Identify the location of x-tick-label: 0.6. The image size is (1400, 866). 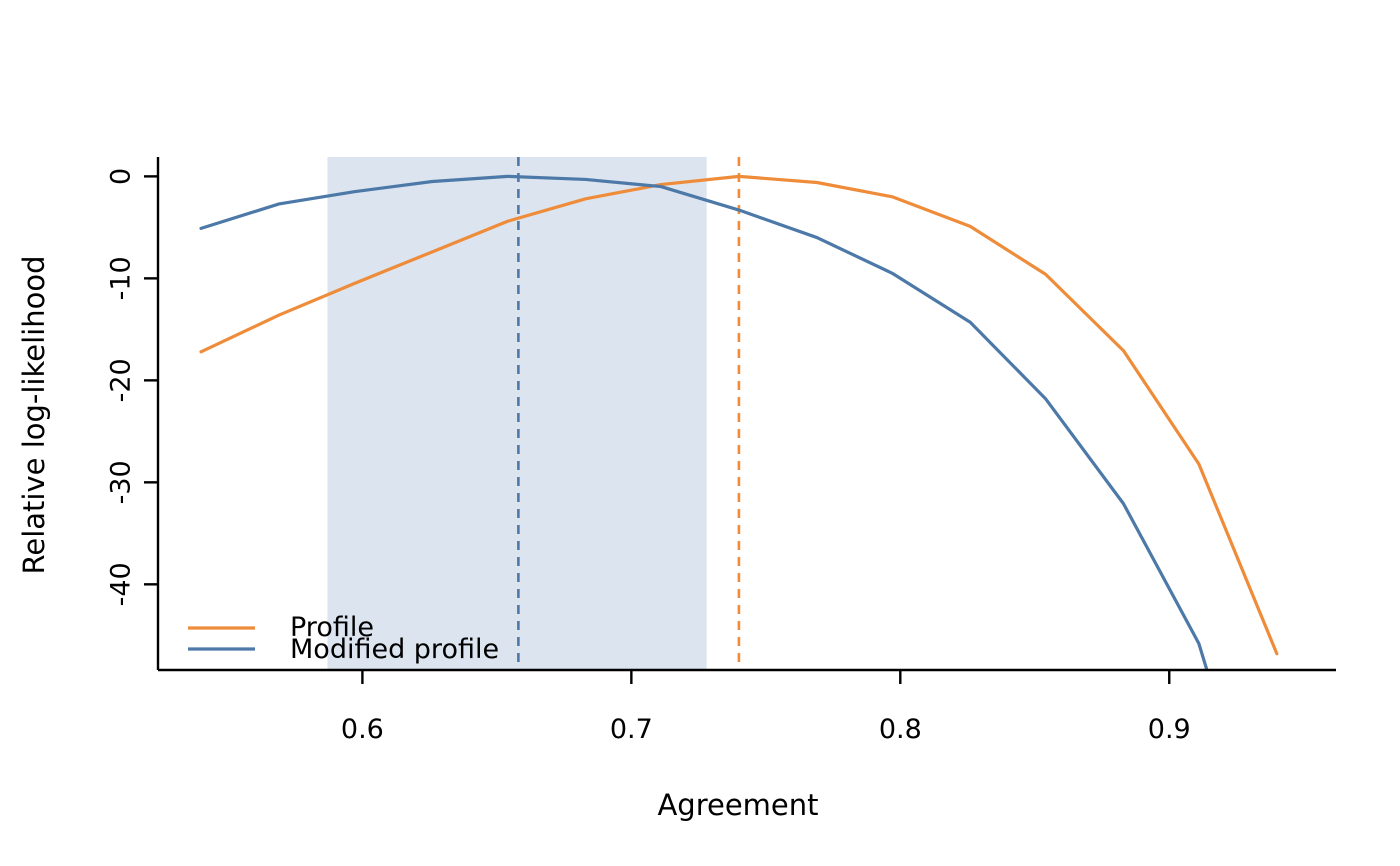
(362, 729).